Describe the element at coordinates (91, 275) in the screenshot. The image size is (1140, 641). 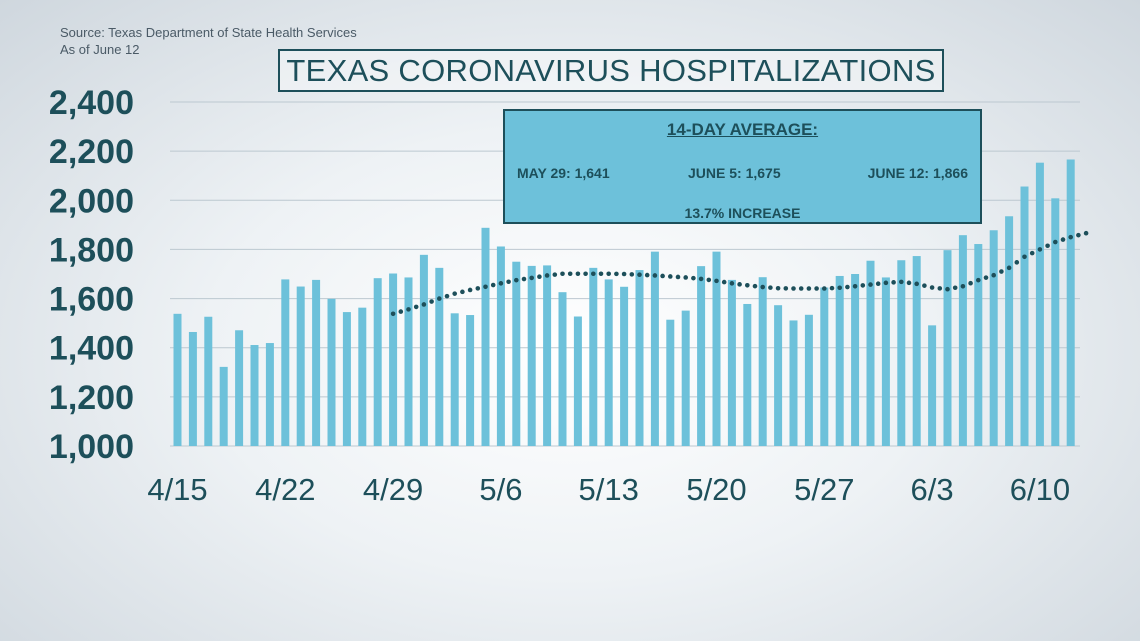
I see `y-axis-ticks: 1,000 1,200 1,400 1,600 1,800 2,000 2,200 2,400` at that location.